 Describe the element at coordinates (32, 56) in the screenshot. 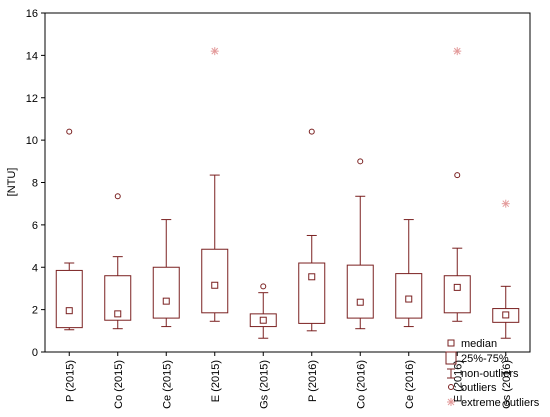

I see `y-tick-label: 14` at that location.